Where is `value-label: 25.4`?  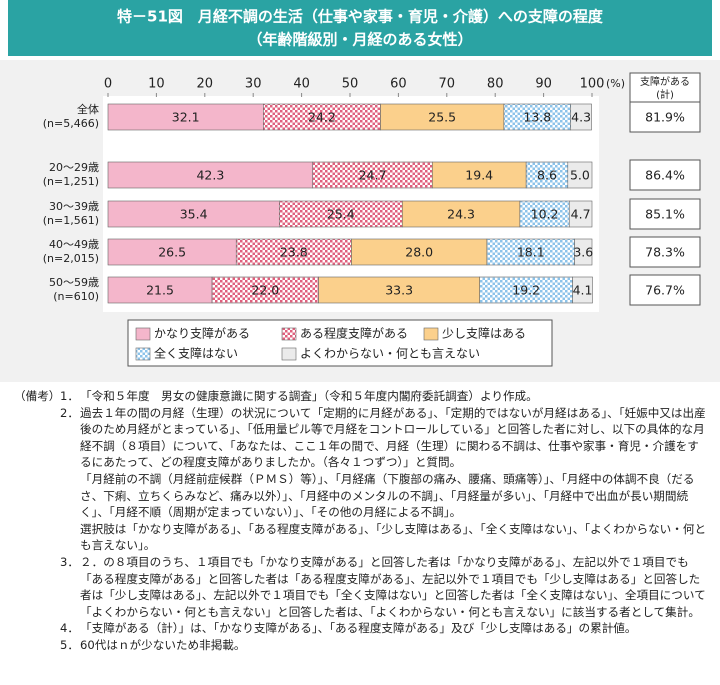 value-label: 25.4 is located at coordinates (341, 214).